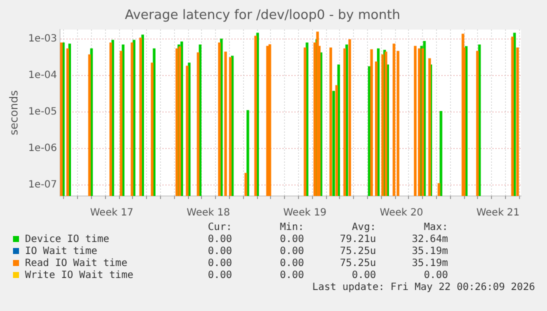 The image size is (547, 311). What do you see at coordinates (435, 228) in the screenshot?
I see `text: Max:` at bounding box center [435, 228].